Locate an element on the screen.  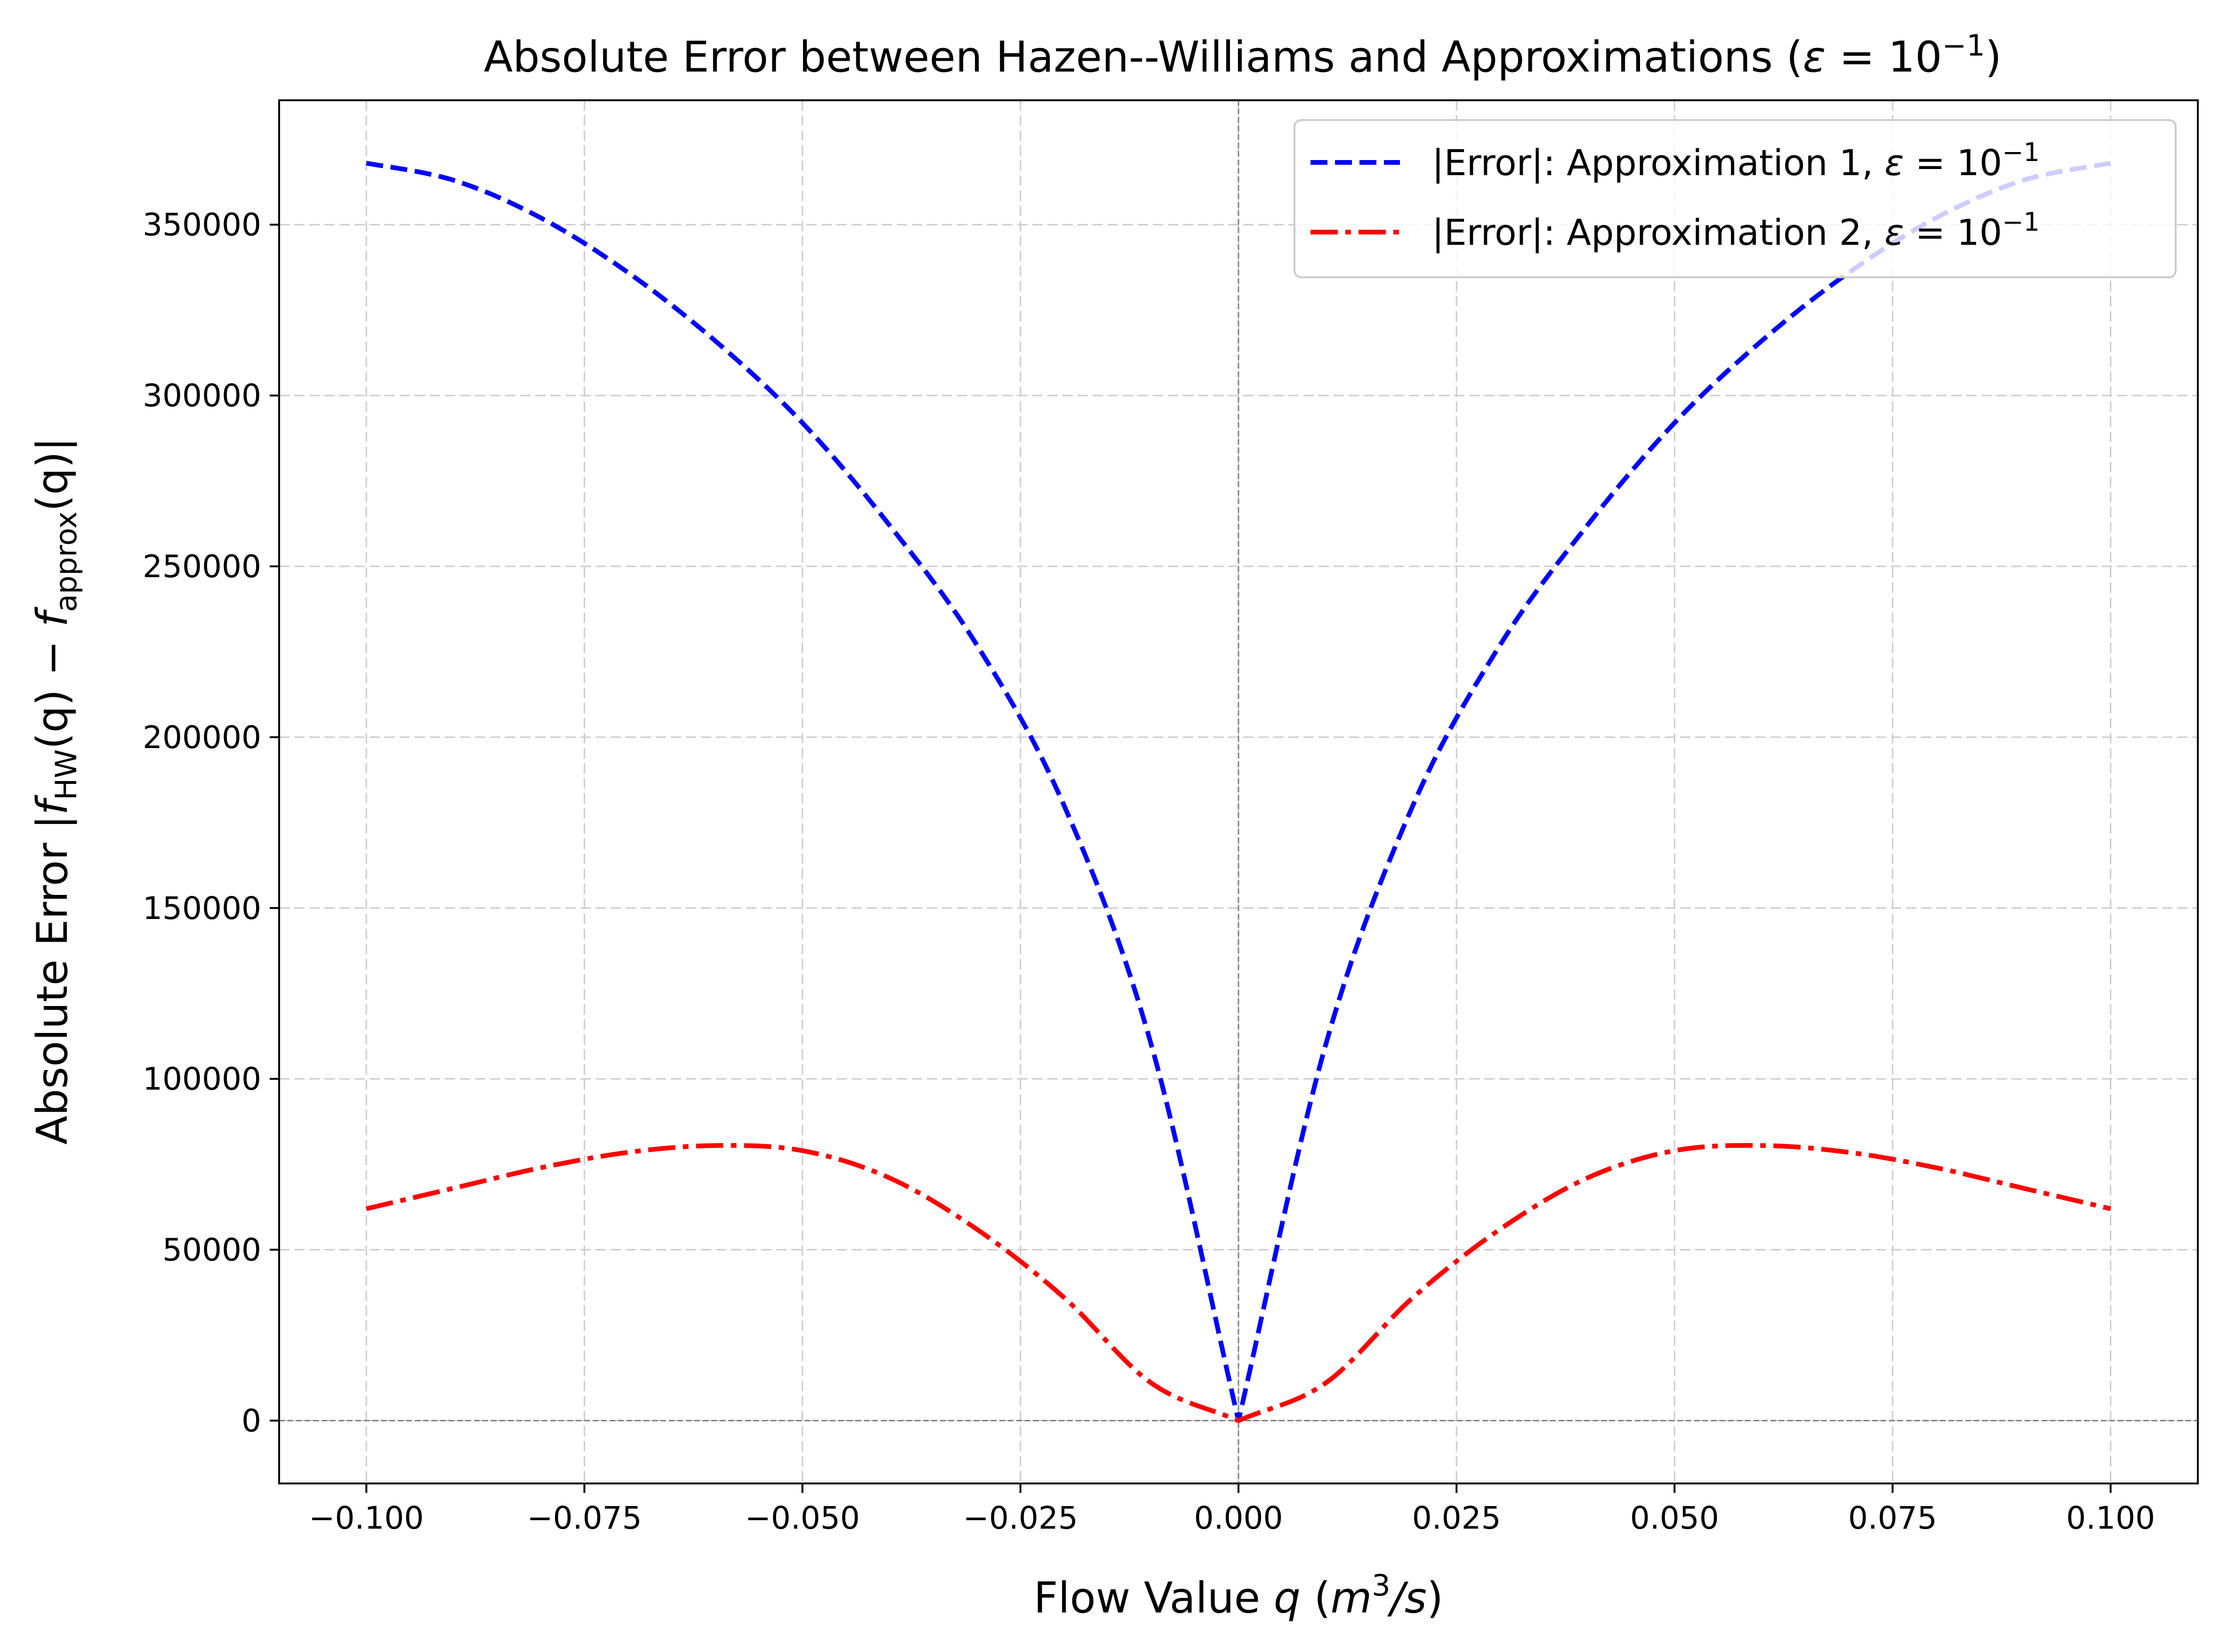
x-tick-label: −0.025 is located at coordinates (1020, 1518).